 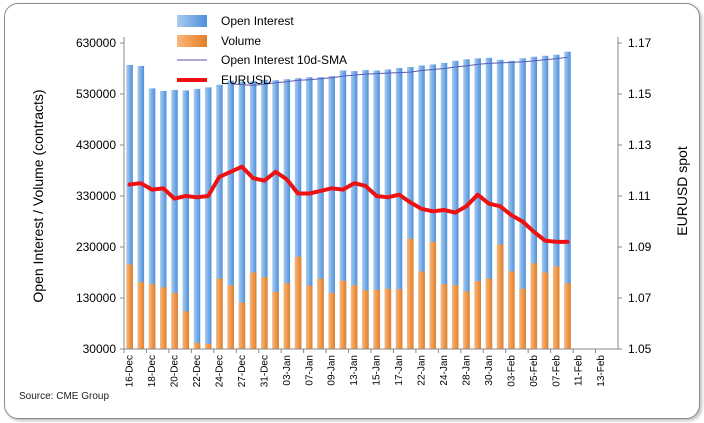 I want to click on x-tick-label: 31-Dec, so click(x=264, y=371).